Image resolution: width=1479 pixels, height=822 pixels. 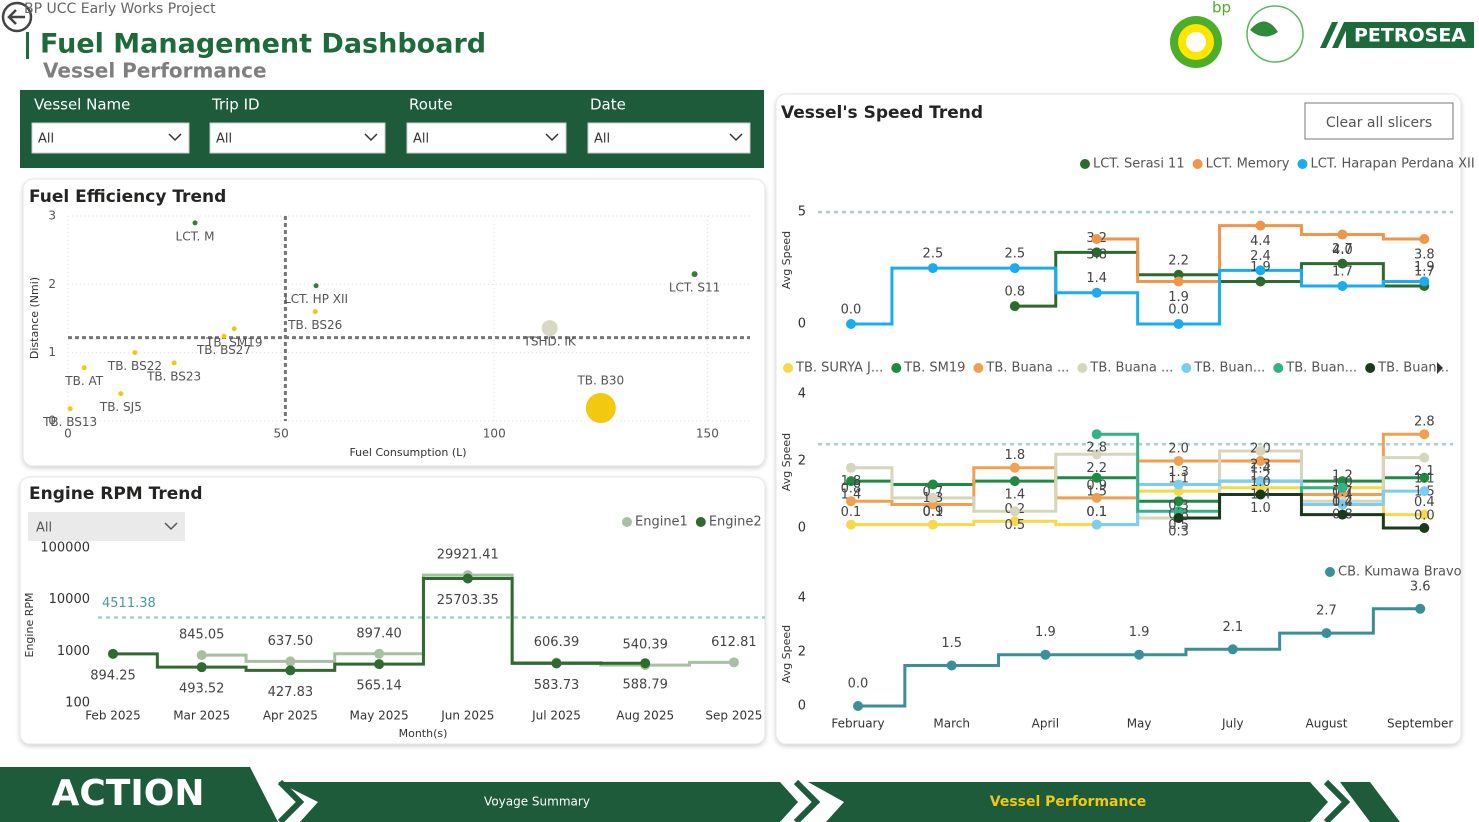 I want to click on point-label: TB. BS27, so click(x=223, y=350).